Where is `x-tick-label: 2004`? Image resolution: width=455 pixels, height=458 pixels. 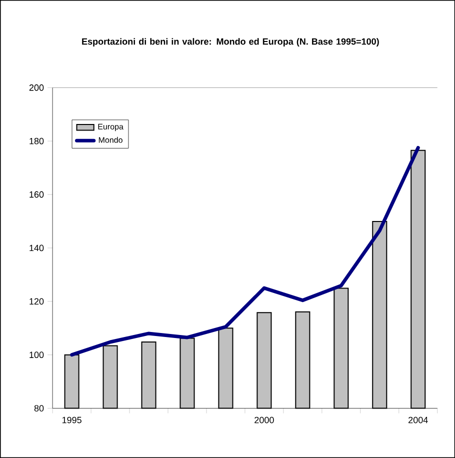
x-tick-label: 2004 is located at coordinates (418, 420).